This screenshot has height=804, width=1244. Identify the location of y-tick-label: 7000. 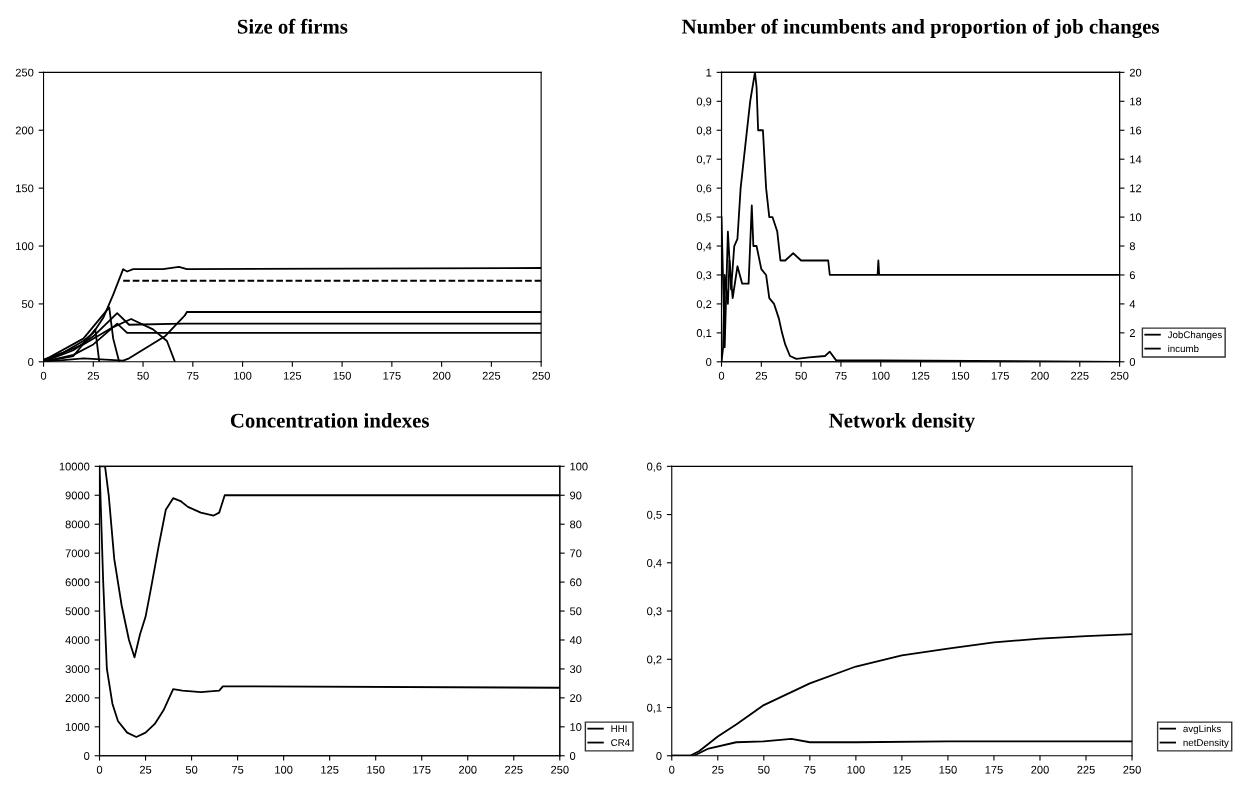
(77, 553).